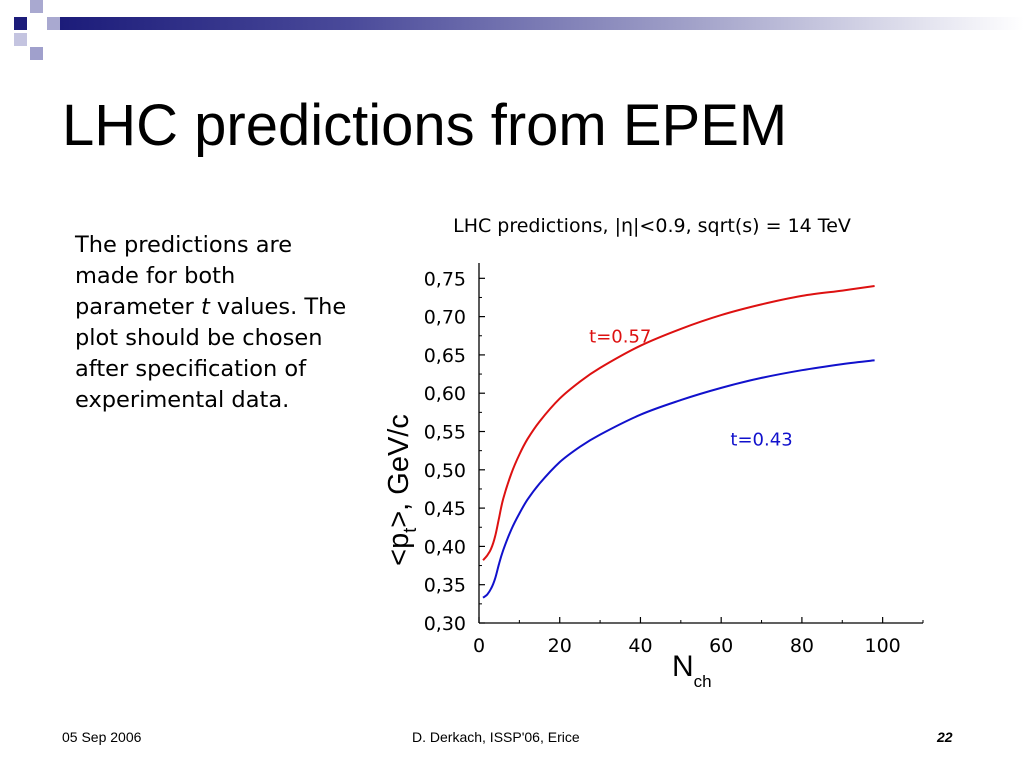 The height and width of the screenshot is (768, 1024). What do you see at coordinates (945, 737) in the screenshot?
I see `page-number: 22` at bounding box center [945, 737].